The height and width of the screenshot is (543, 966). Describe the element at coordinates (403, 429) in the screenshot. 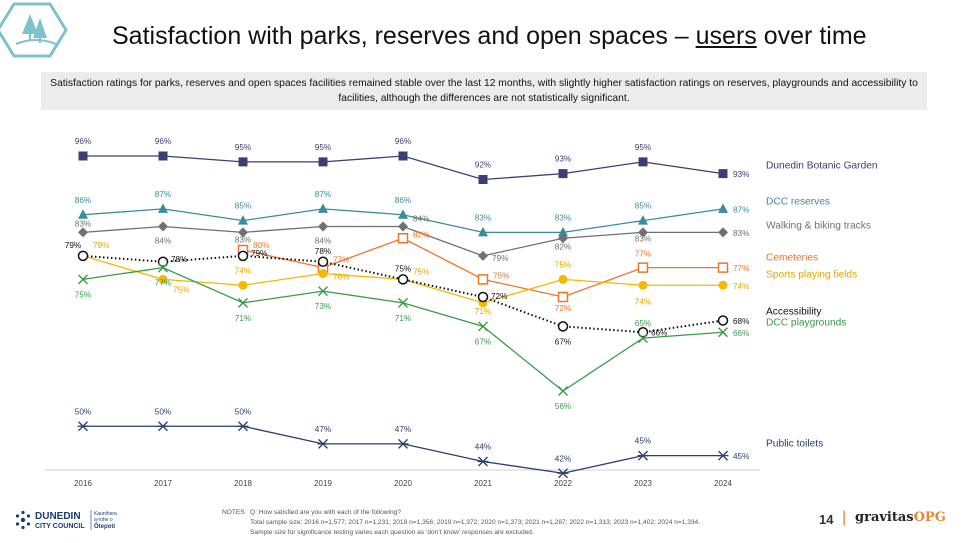

I see `data-label-public-toilets-2020: 47%` at that location.